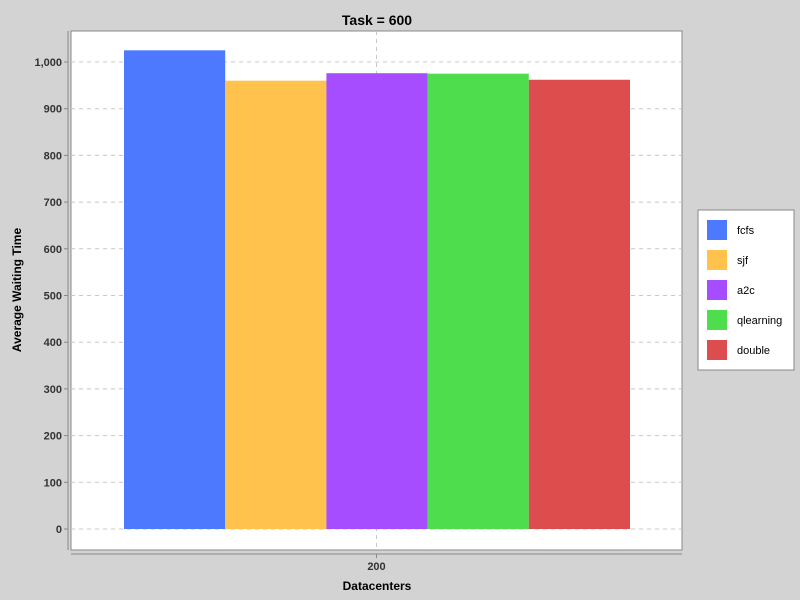 This screenshot has height=600, width=800. Describe the element at coordinates (53, 250) in the screenshot. I see `y-tick-label: 600` at that location.